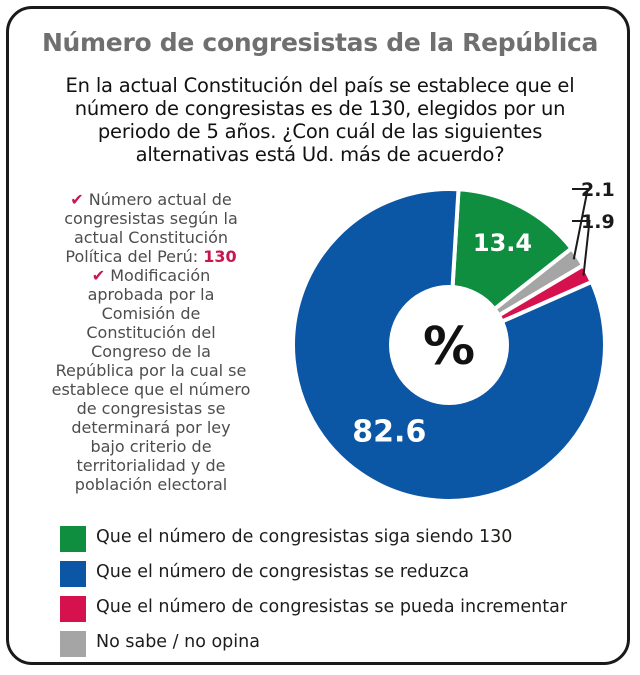  I want to click on slice-value-label: 2.1, so click(598, 190).